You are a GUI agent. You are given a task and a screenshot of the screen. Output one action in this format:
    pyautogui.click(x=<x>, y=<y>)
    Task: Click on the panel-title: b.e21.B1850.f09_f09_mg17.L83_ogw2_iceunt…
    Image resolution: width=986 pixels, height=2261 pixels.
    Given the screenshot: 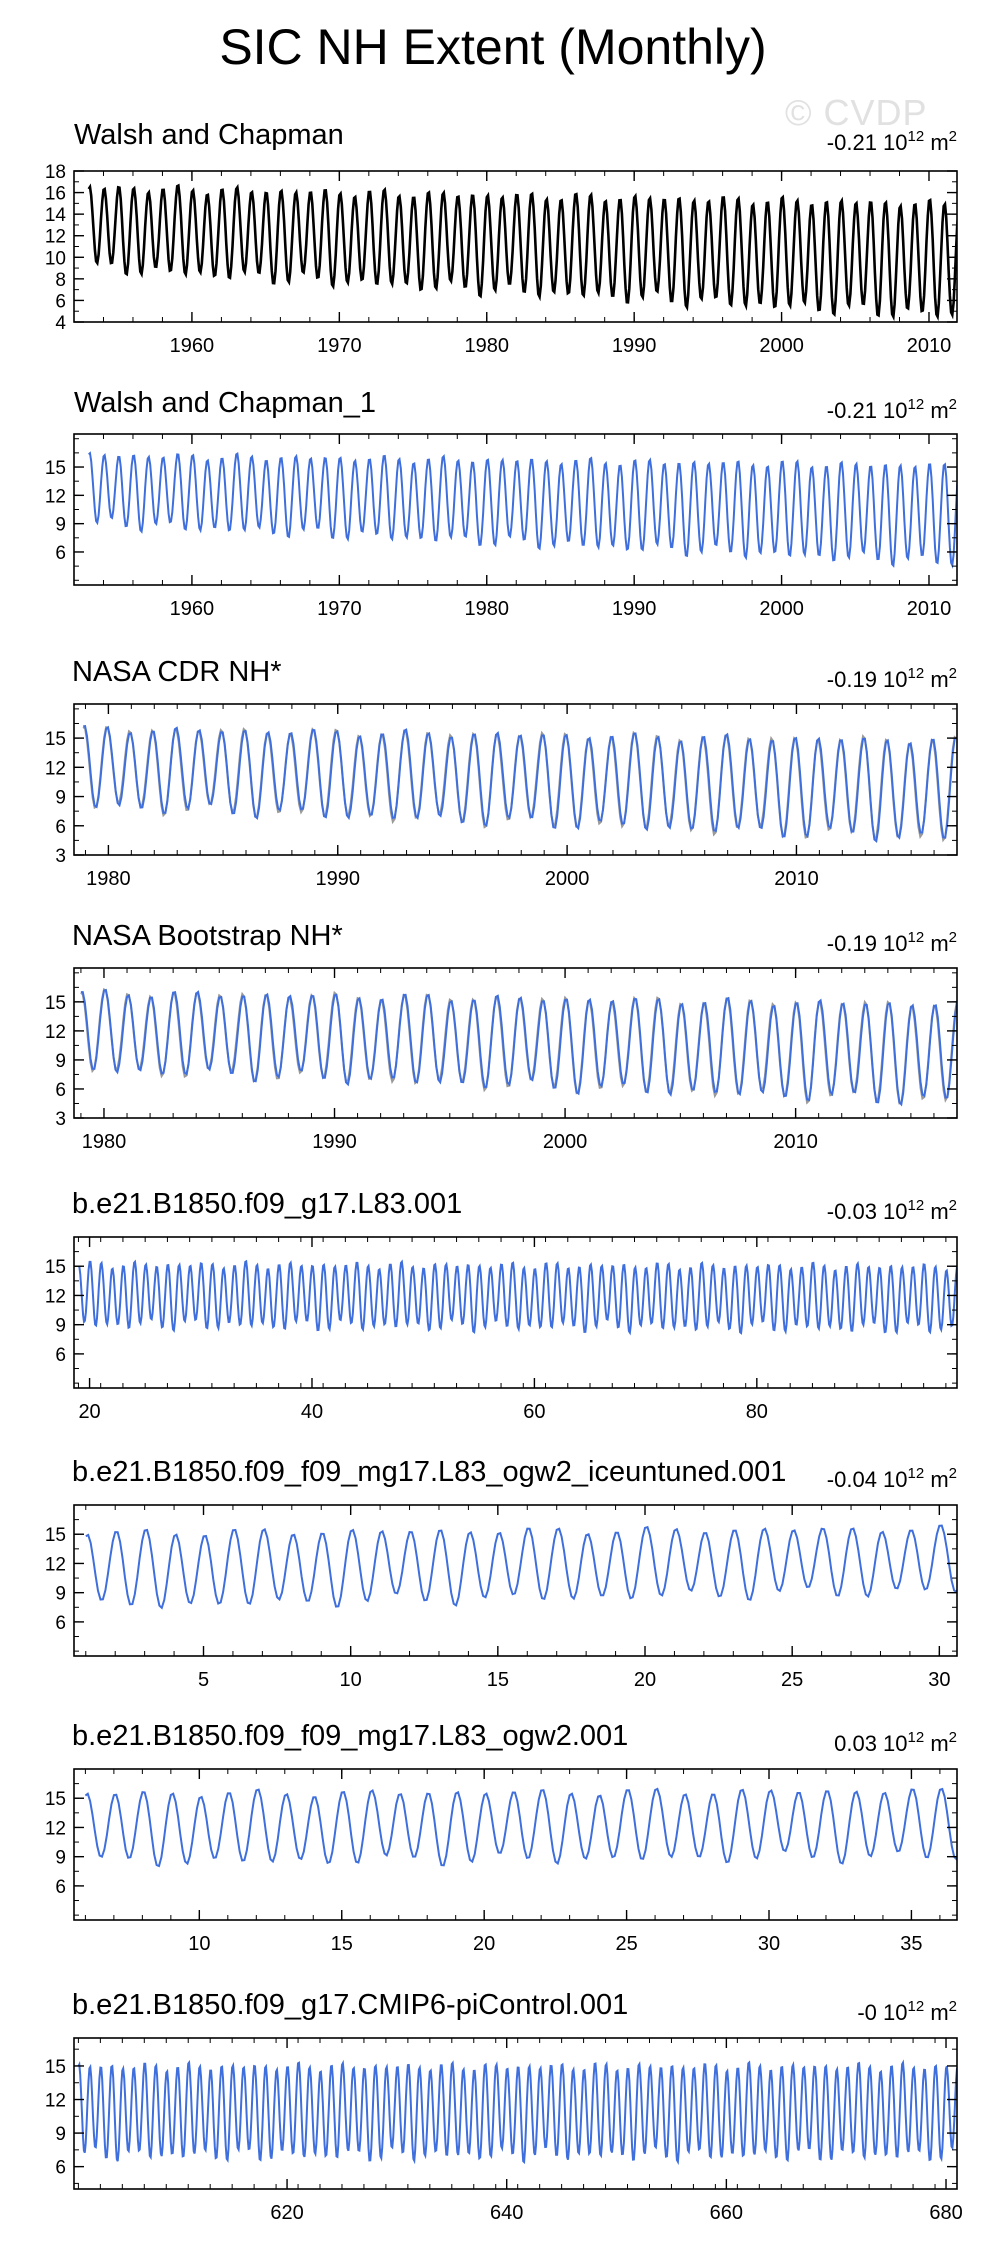 What is the action you would take?
    pyautogui.click(x=429, y=1472)
    